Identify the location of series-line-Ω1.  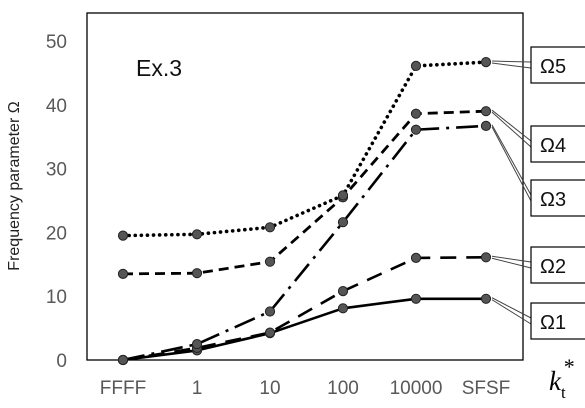
(304, 329).